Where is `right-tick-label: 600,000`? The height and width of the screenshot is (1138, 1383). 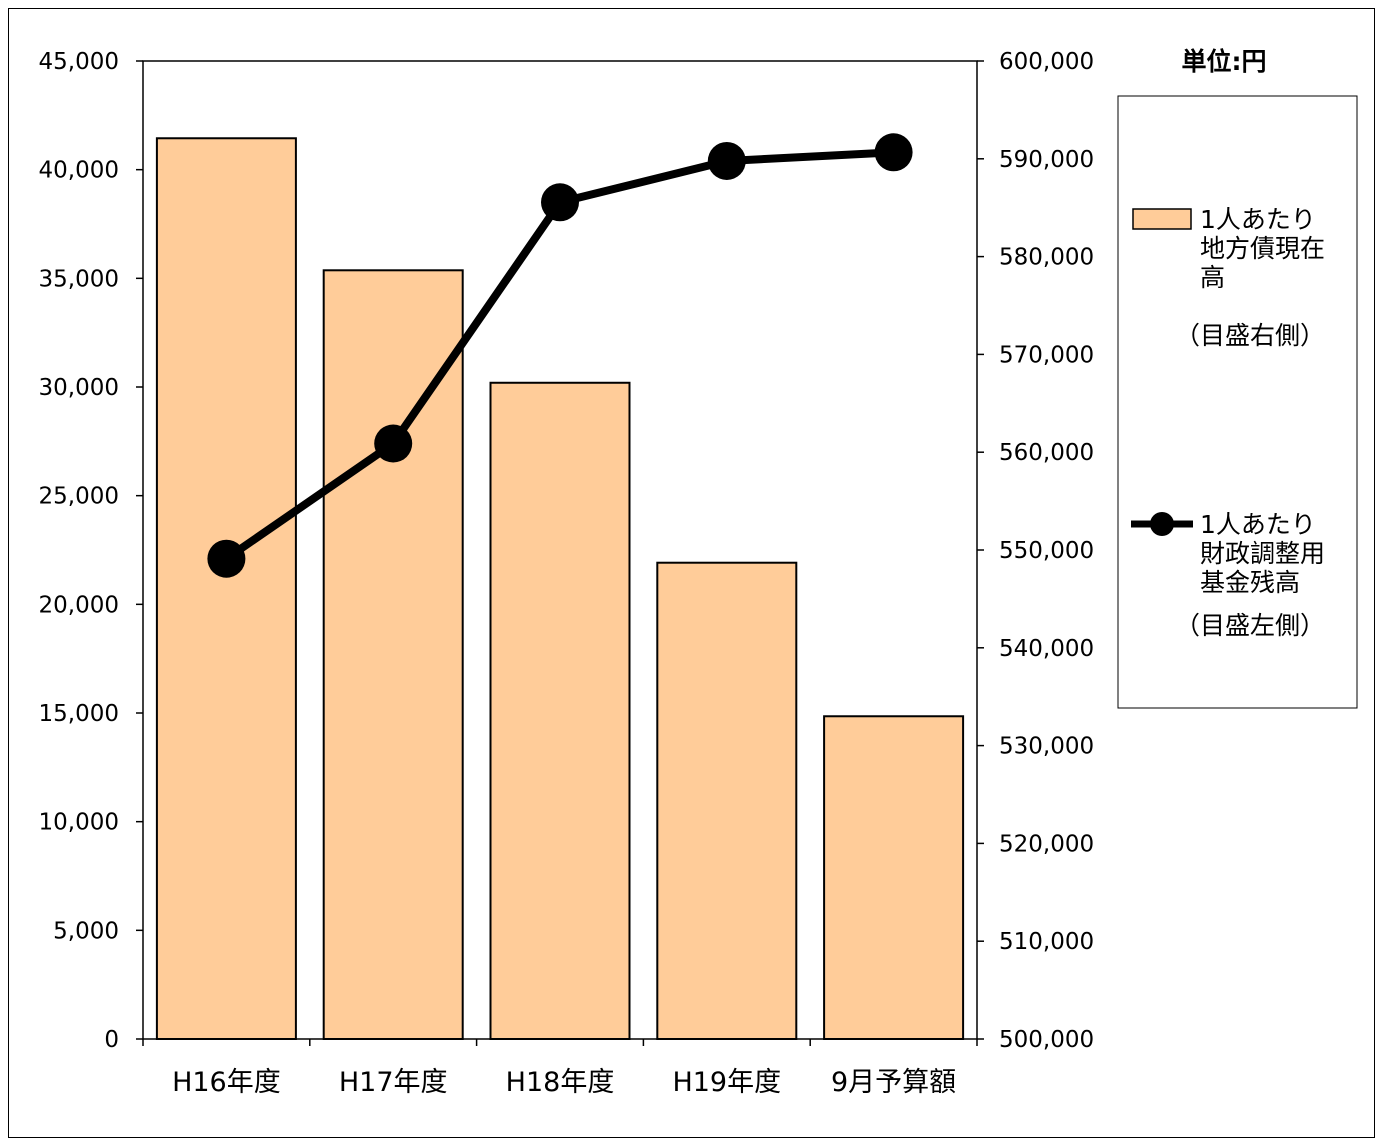
right-tick-label: 600,000 is located at coordinates (1046, 62).